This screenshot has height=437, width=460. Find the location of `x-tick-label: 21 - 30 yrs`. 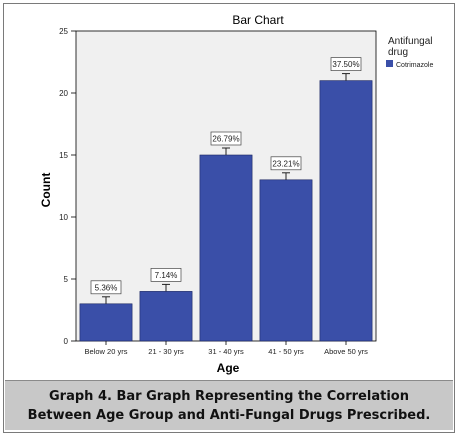

x-tick-label: 21 - 30 yrs is located at coordinates (166, 351).